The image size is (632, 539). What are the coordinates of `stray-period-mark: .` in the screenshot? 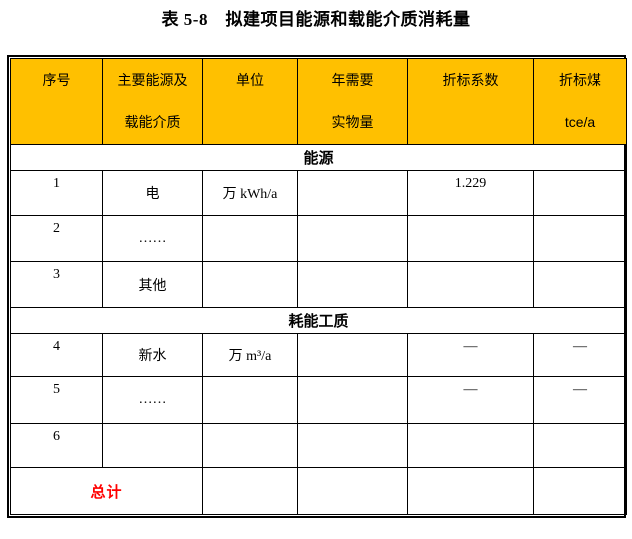 It's located at (12, 537).